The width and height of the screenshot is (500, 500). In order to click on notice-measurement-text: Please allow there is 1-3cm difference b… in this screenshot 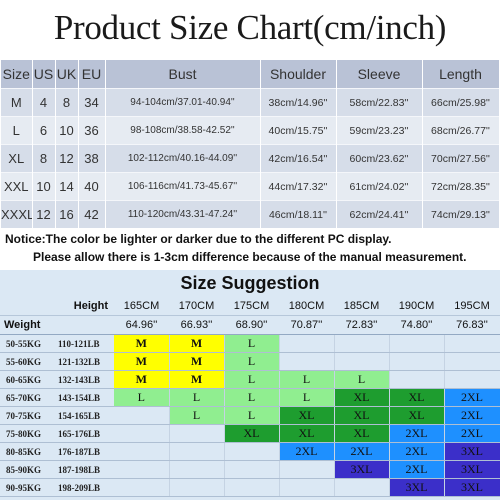, I will do `click(250, 257)`.